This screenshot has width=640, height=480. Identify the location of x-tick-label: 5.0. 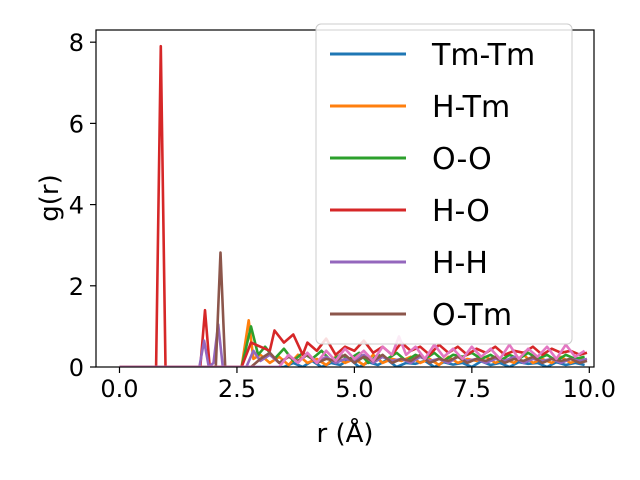
(354, 389).